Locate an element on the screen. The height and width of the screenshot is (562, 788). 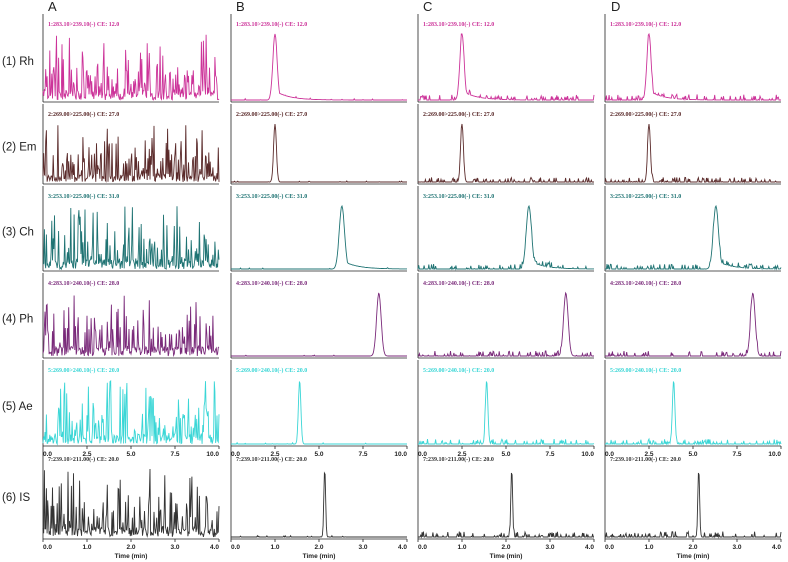
panel-c-1: 1:283.10>239.10(-) CE: 12.0 is located at coordinates (506, 58).